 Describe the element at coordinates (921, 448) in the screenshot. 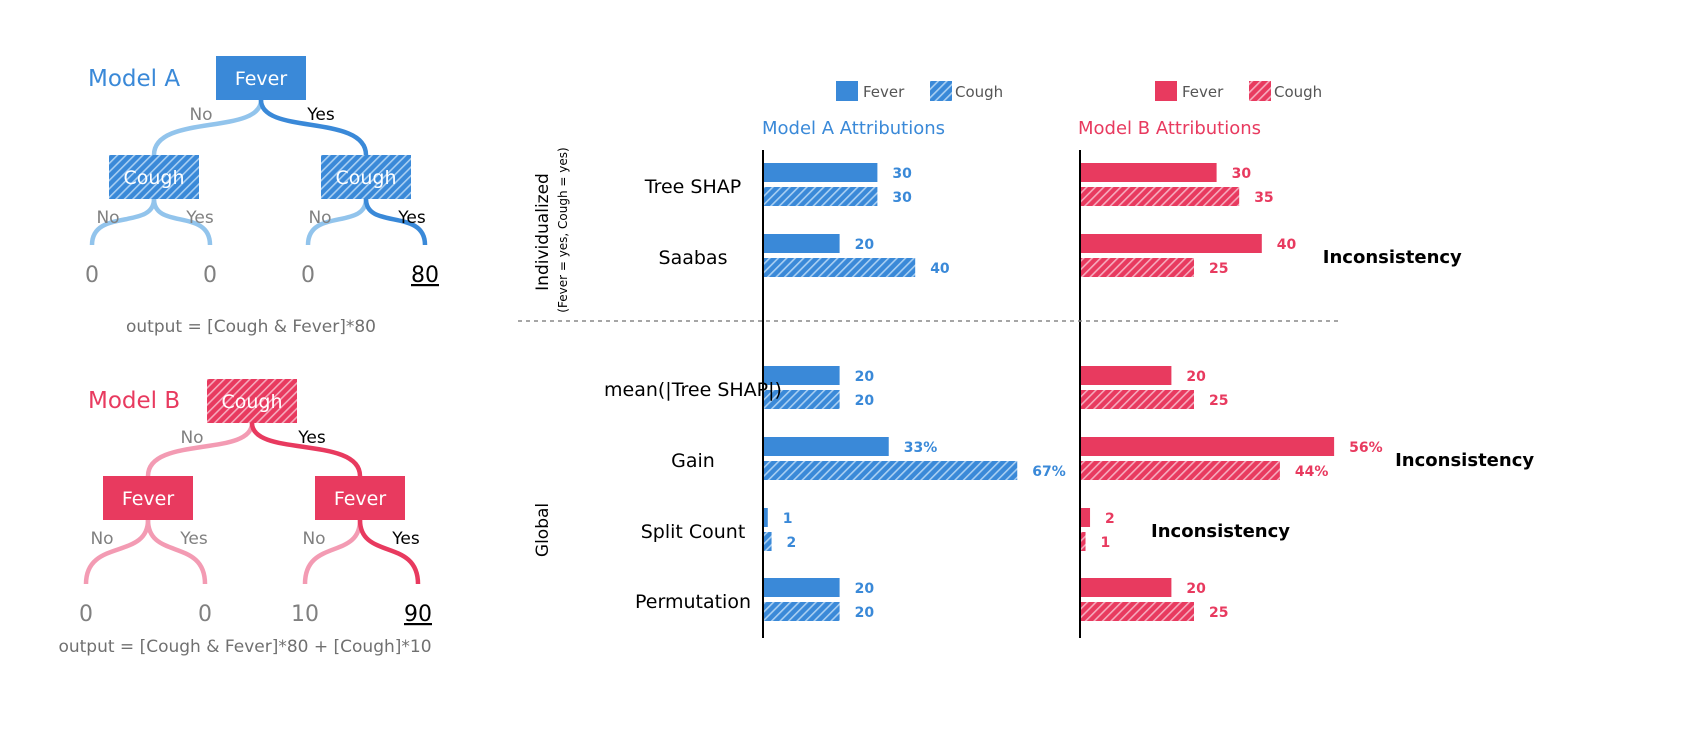

I see `bar-fever-value-label: 33%` at that location.